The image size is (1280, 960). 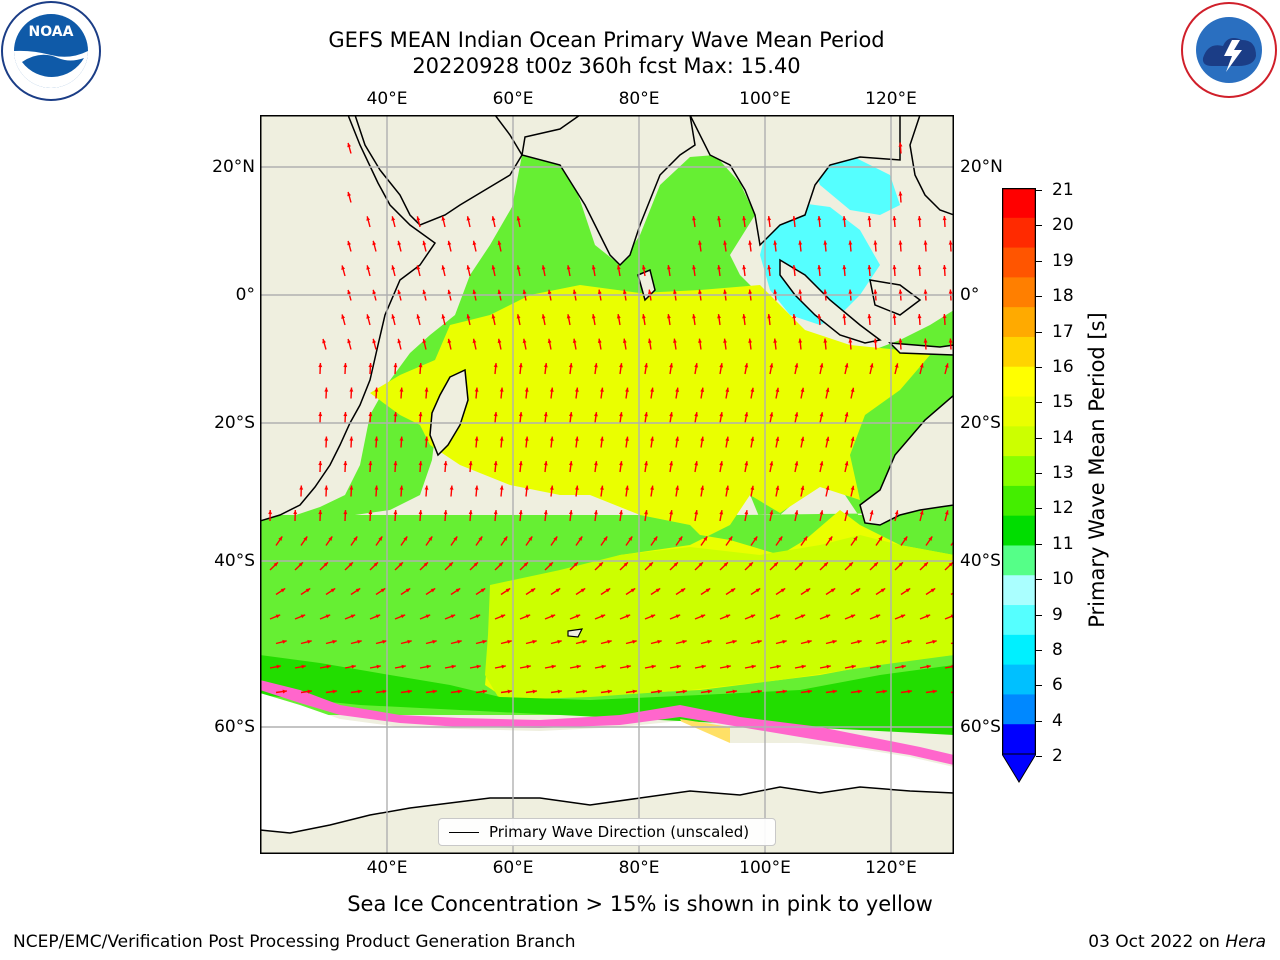 I want to click on colorbar-tick: 18, so click(x=1063, y=296).